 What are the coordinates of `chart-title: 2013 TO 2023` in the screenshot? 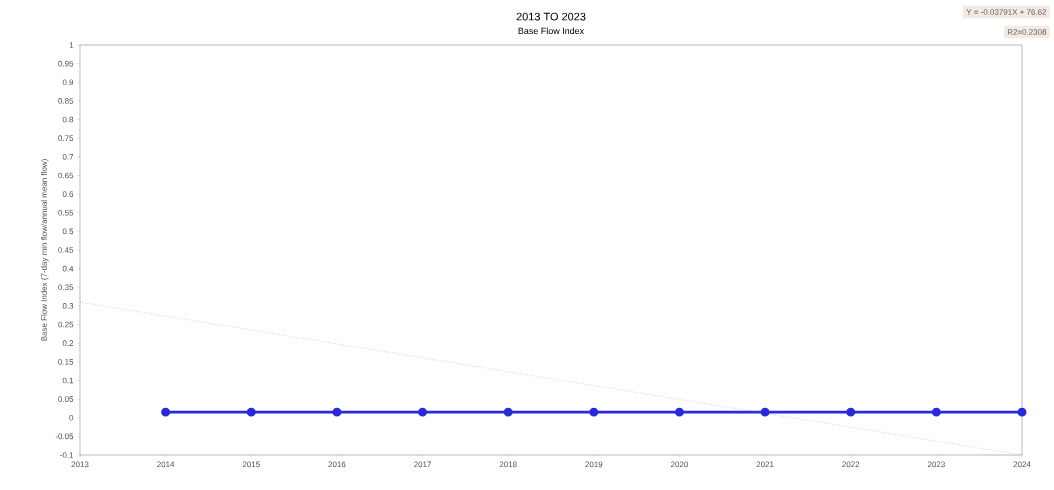 It's located at (551, 16).